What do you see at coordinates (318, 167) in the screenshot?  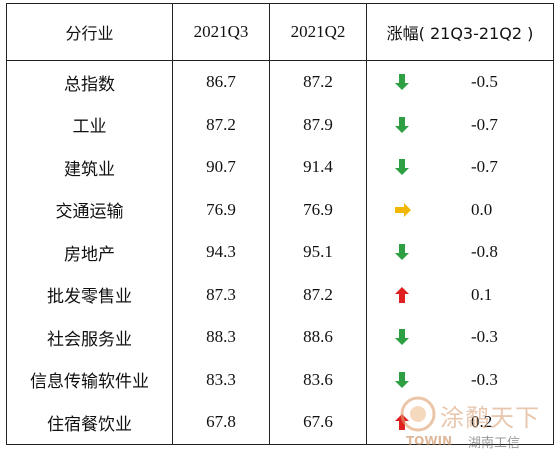 I see `value-2021q2: 91.4` at bounding box center [318, 167].